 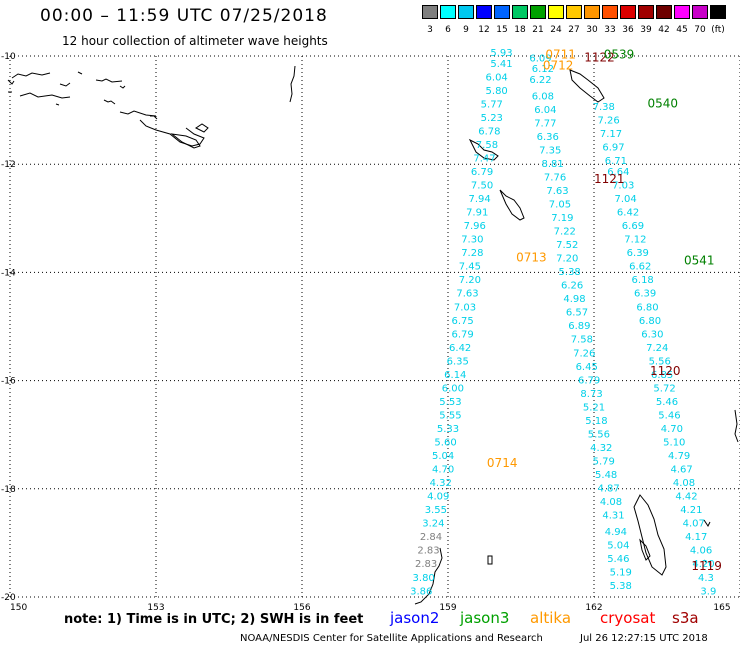 What do you see at coordinates (480, 199) in the screenshot?
I see `wave-height-value: 7.94` at bounding box center [480, 199].